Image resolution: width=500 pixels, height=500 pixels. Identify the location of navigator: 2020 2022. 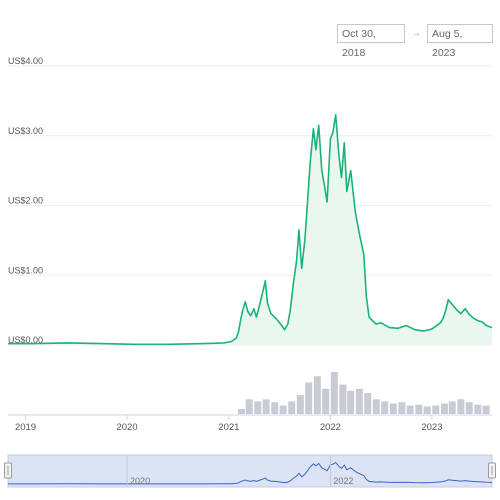
(250, 471).